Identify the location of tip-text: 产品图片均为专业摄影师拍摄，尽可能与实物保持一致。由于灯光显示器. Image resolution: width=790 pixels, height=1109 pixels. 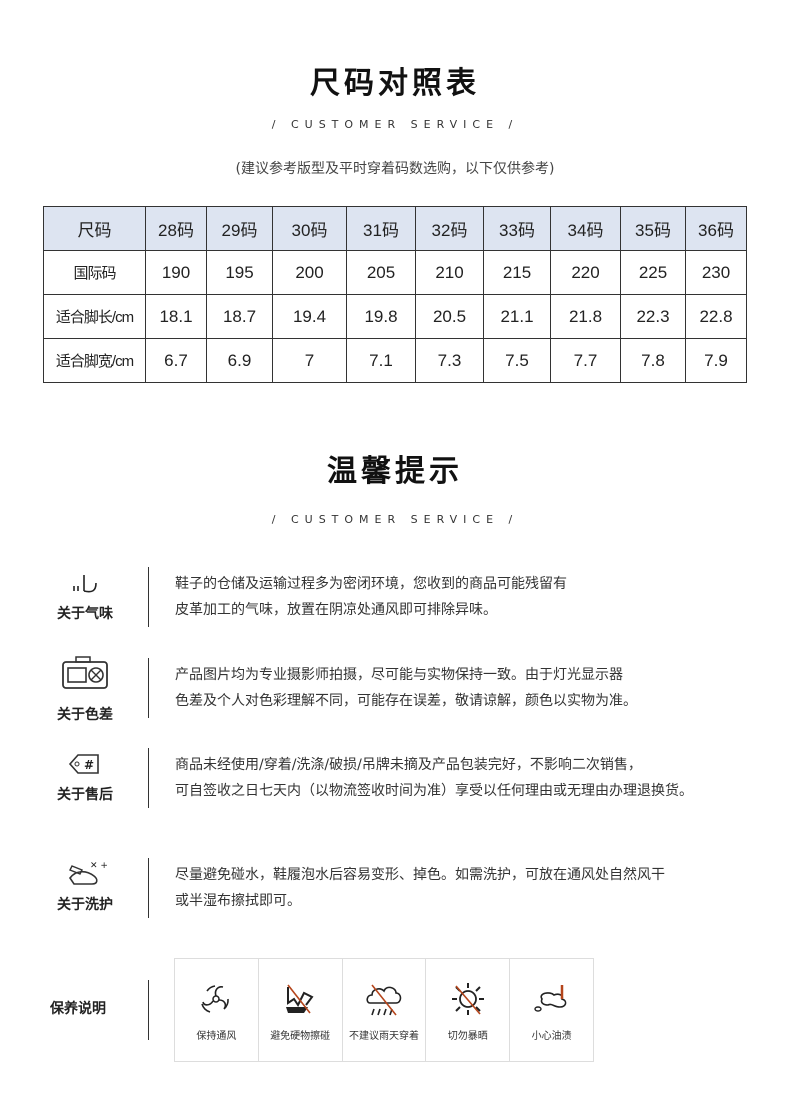
(399, 675).